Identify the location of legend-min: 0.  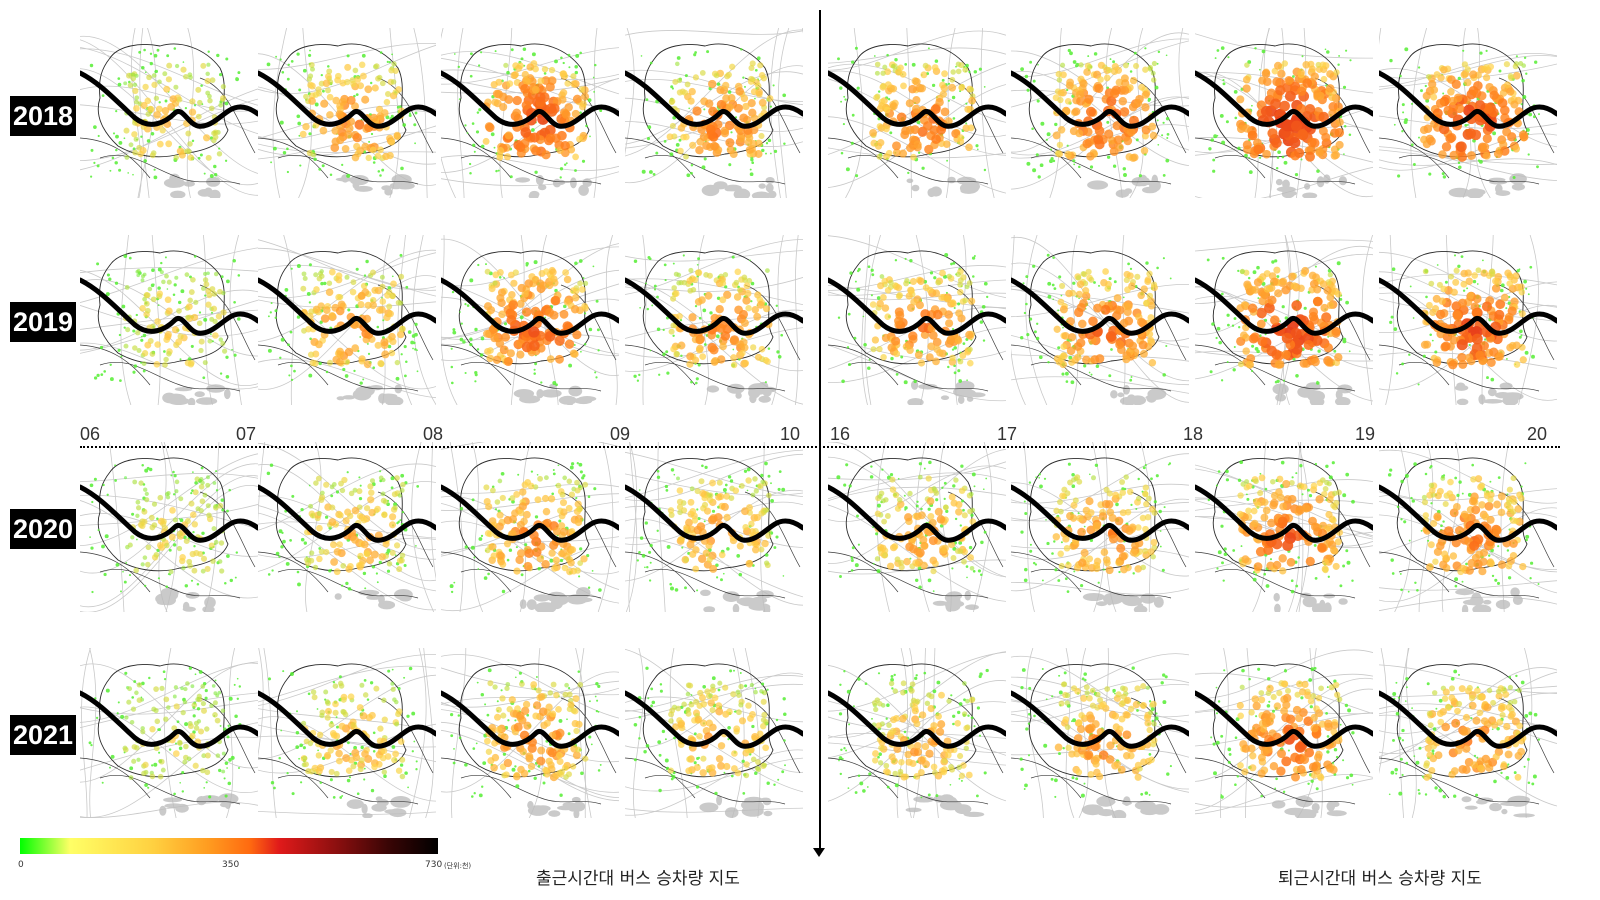
(21, 865).